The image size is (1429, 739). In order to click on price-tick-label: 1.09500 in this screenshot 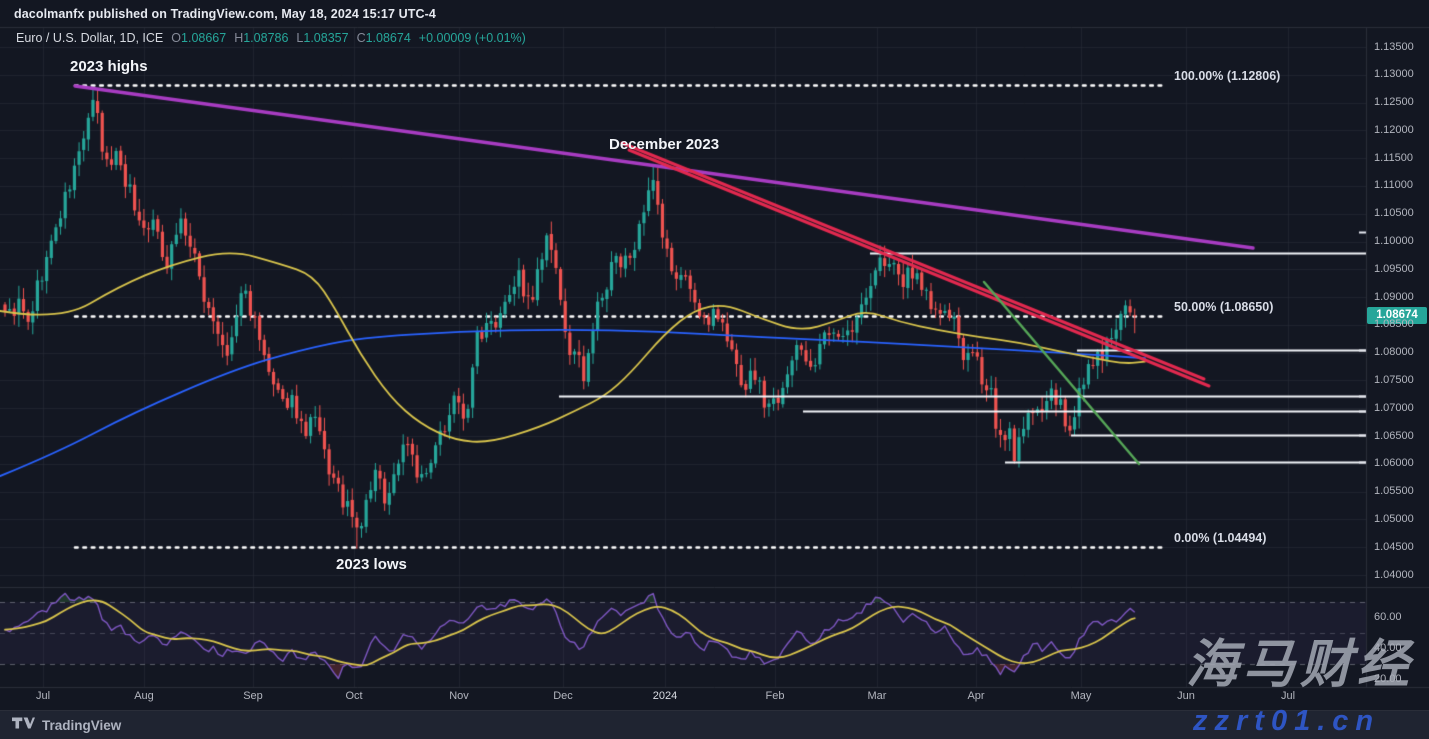, I will do `click(1394, 268)`.